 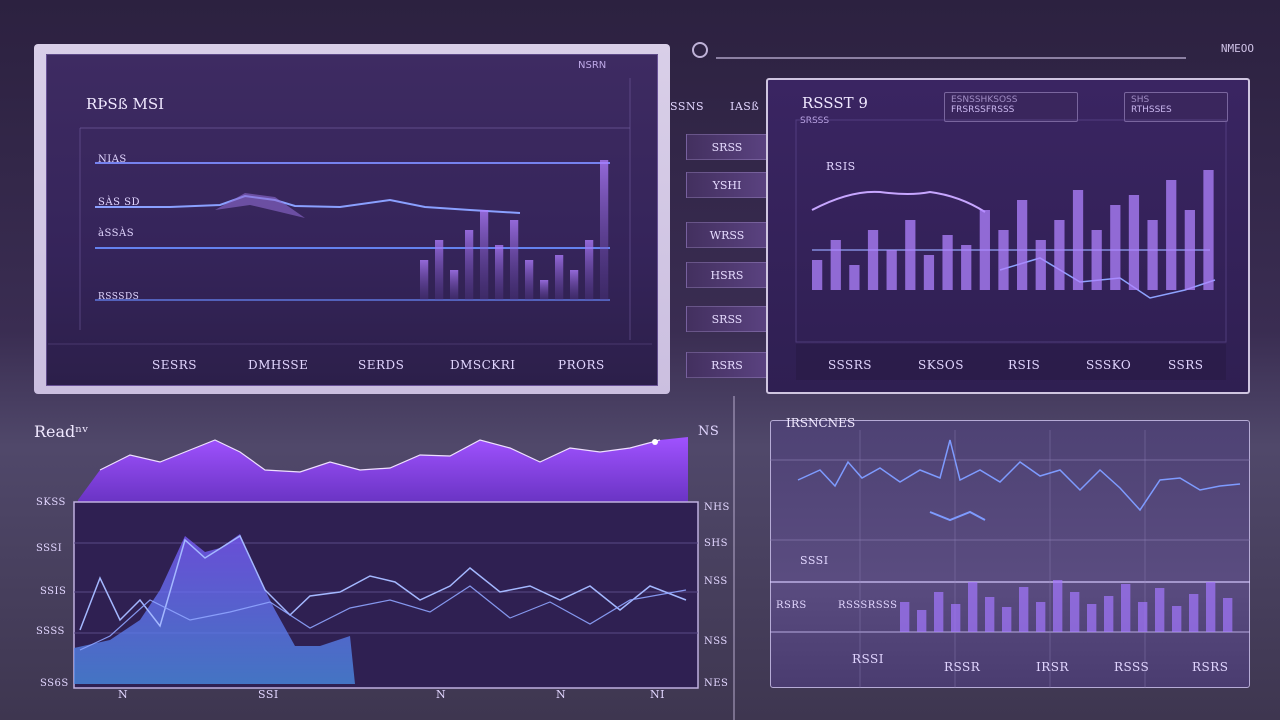 What do you see at coordinates (1237, 48) in the screenshot?
I see `top-bar-status: NMEOO` at bounding box center [1237, 48].